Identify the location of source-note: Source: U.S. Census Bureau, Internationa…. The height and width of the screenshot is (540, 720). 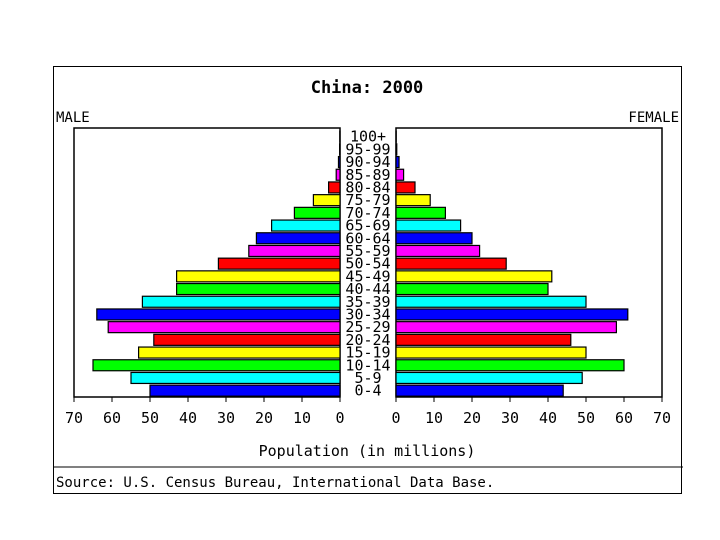
(275, 483).